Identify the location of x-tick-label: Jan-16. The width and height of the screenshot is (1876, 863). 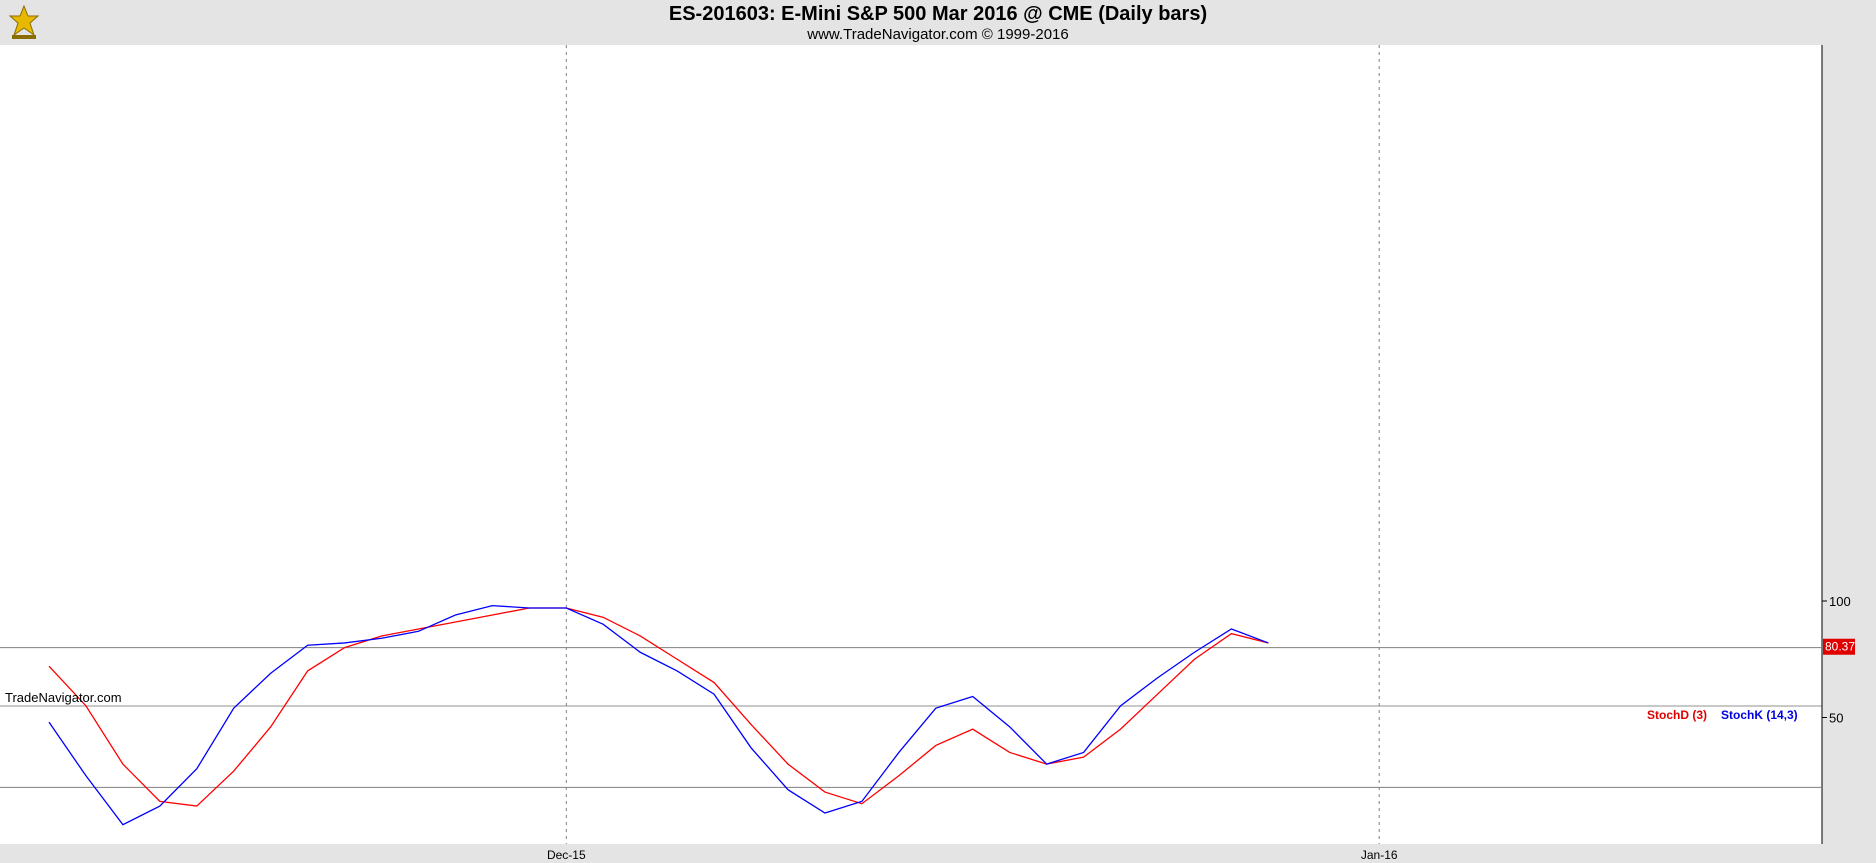
(1379, 855).